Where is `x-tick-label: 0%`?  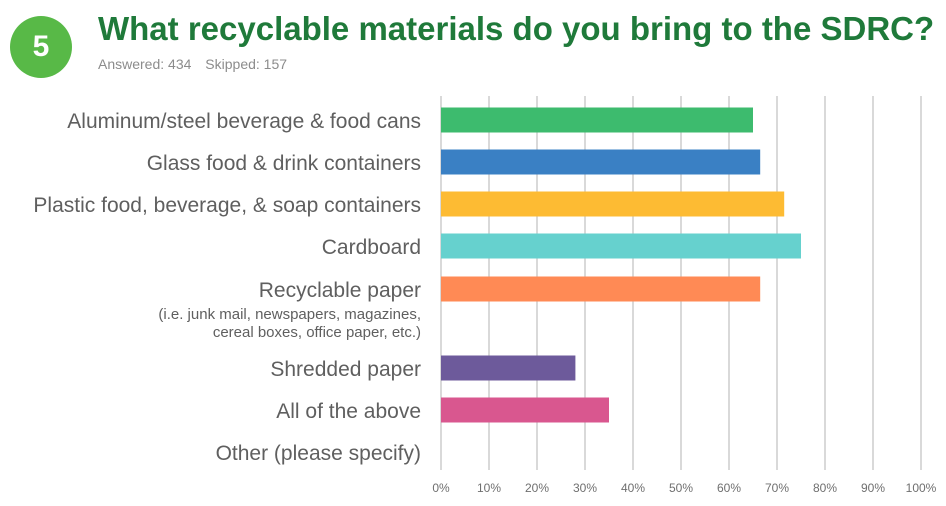
x-tick-label: 0% is located at coordinates (441, 488).